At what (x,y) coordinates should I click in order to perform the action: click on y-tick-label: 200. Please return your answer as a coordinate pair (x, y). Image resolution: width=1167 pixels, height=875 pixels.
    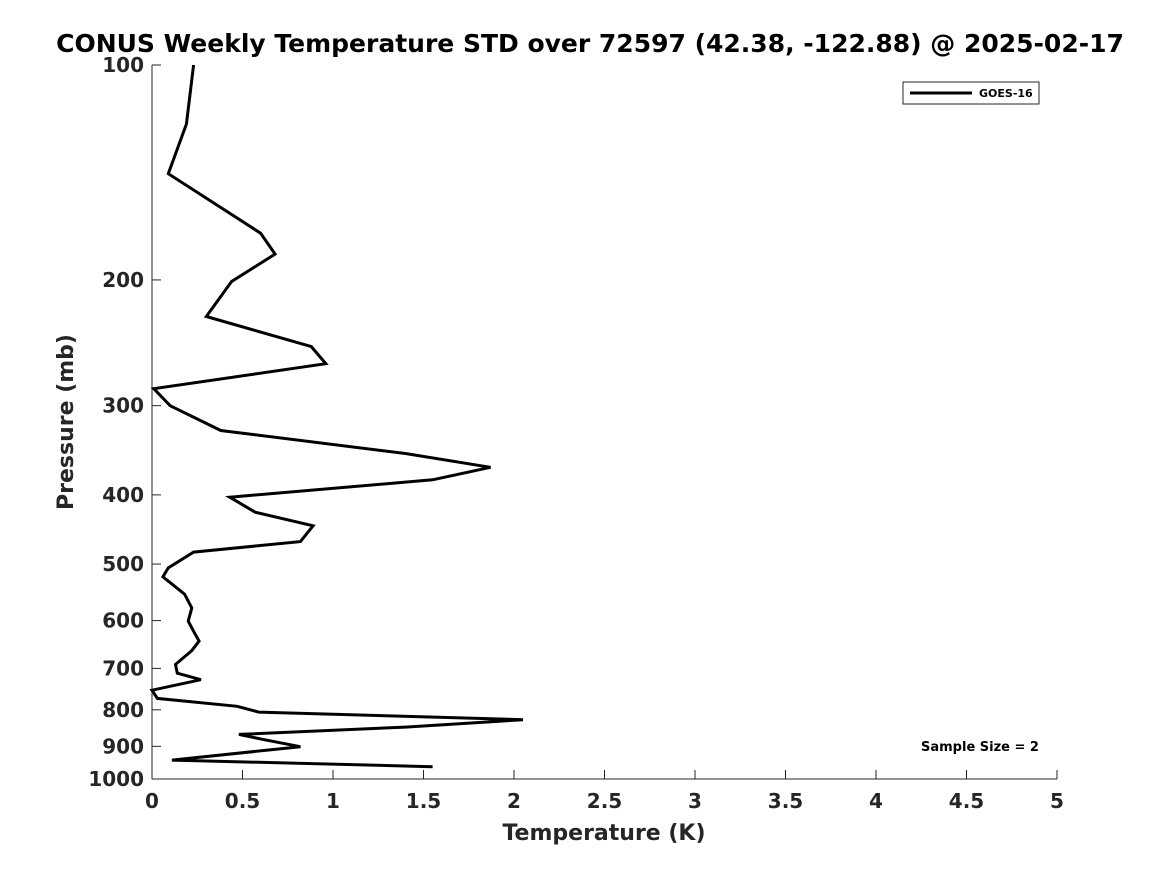
    Looking at the image, I should click on (123, 280).